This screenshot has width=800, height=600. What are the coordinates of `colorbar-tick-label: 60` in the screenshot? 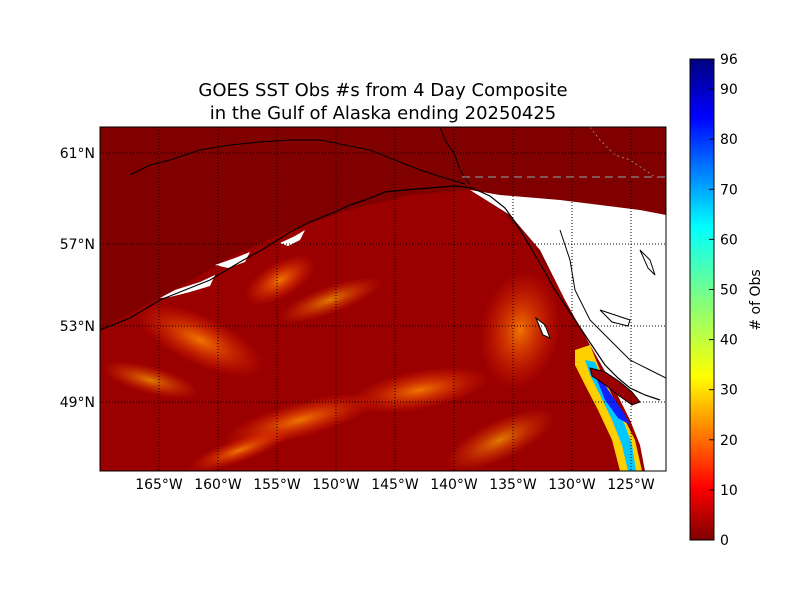 It's located at (729, 240).